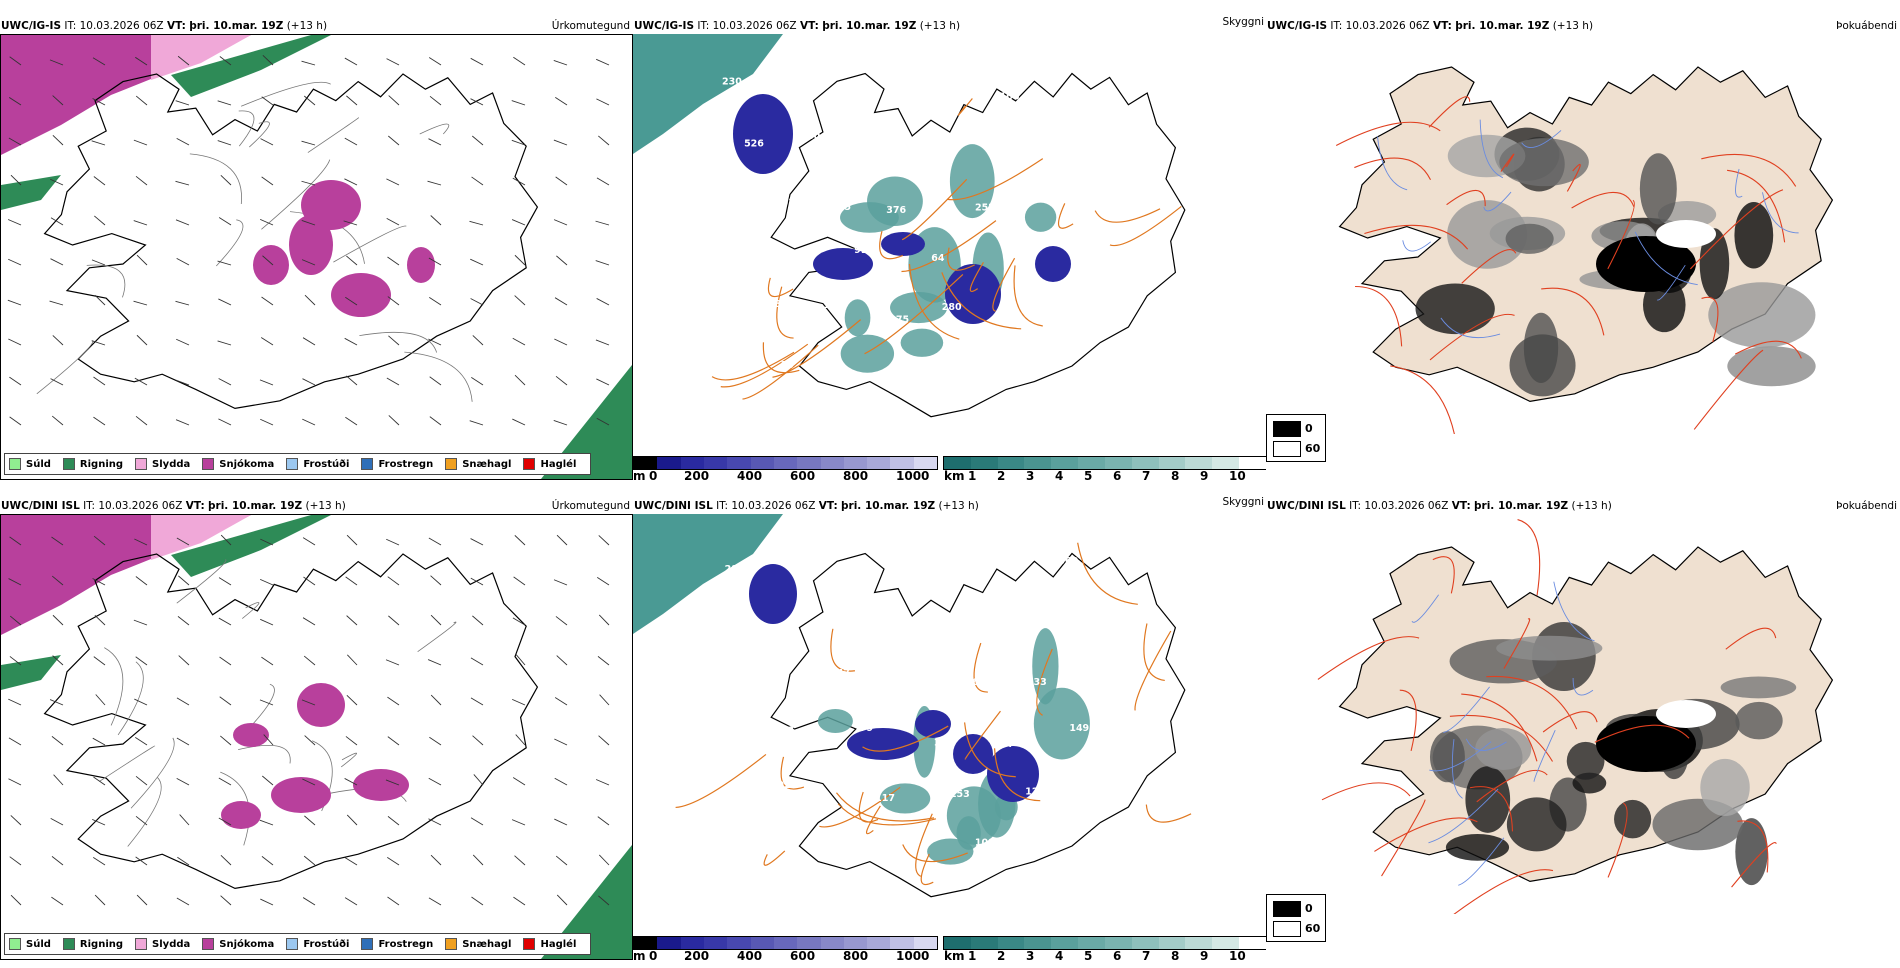 The image size is (1900, 968). I want to click on cloud-base-area, so click(763, 134).